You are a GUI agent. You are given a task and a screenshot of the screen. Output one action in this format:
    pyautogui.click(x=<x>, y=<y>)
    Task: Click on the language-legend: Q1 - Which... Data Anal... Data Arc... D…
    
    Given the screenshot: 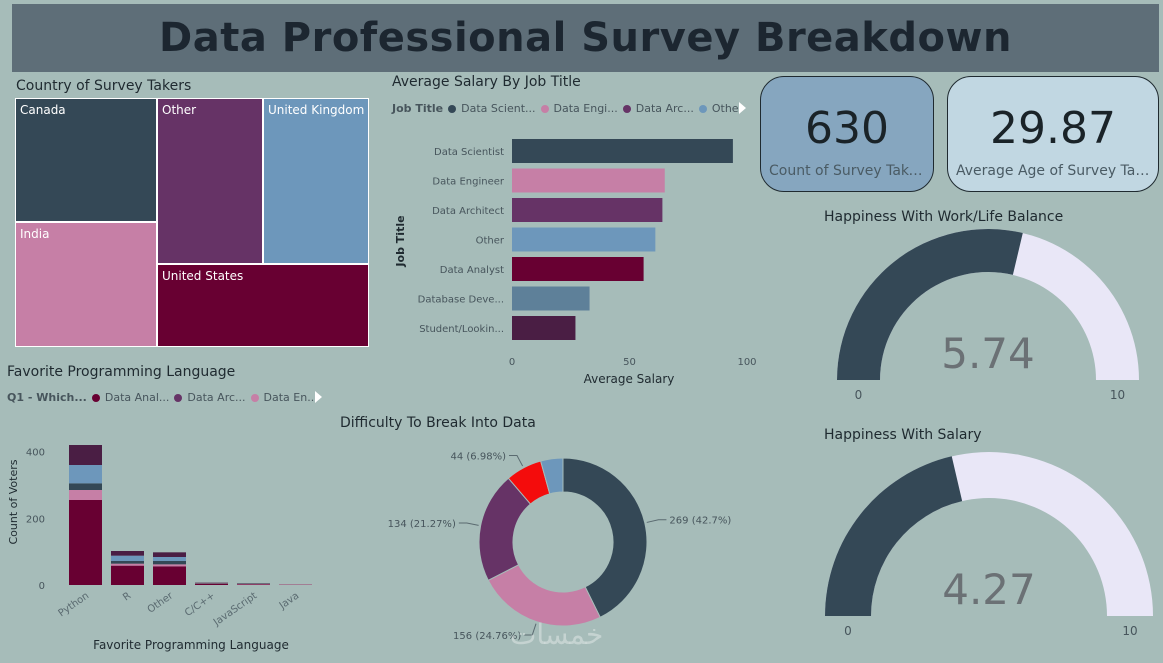 What is the action you would take?
    pyautogui.click(x=162, y=397)
    